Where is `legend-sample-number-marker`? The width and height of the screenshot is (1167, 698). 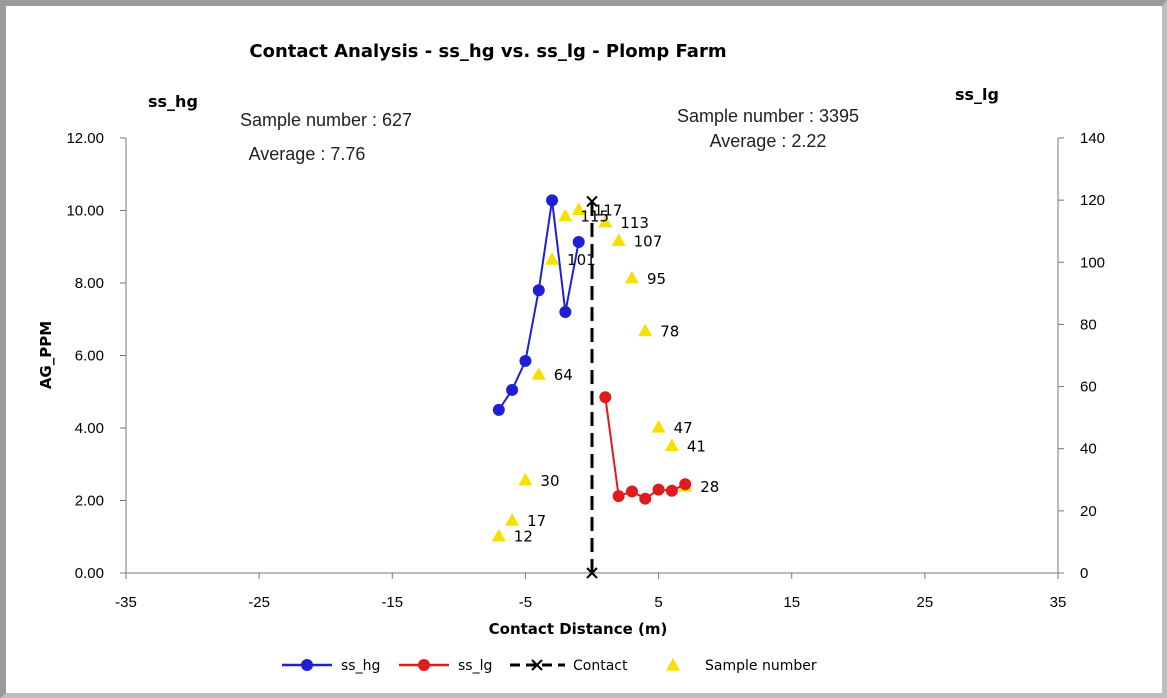
legend-sample-number-marker is located at coordinates (673, 664).